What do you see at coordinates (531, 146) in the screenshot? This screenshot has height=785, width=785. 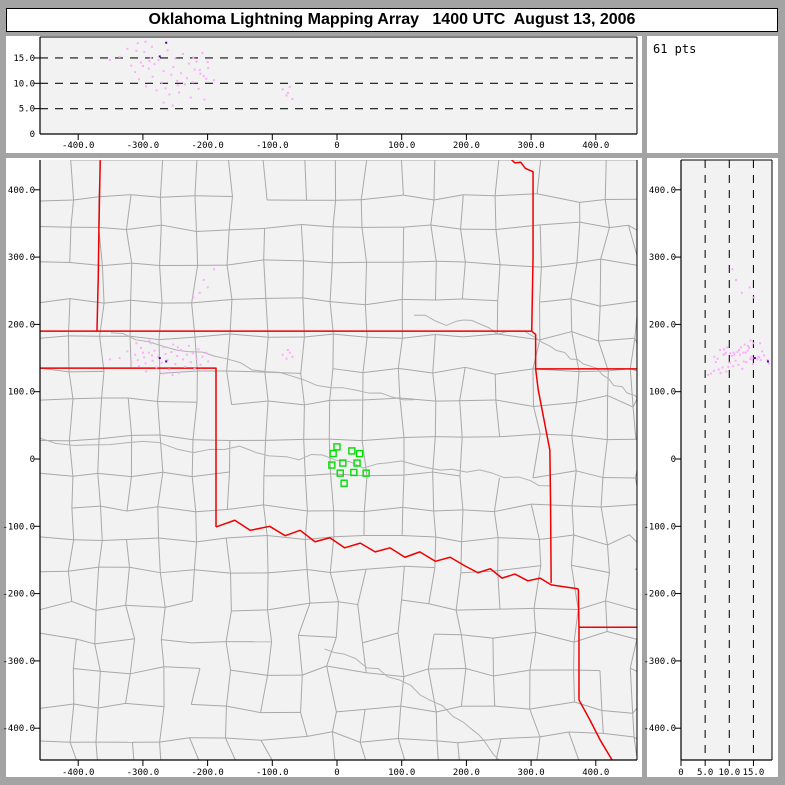 I see `ew-tick-label: 300.0` at bounding box center [531, 146].